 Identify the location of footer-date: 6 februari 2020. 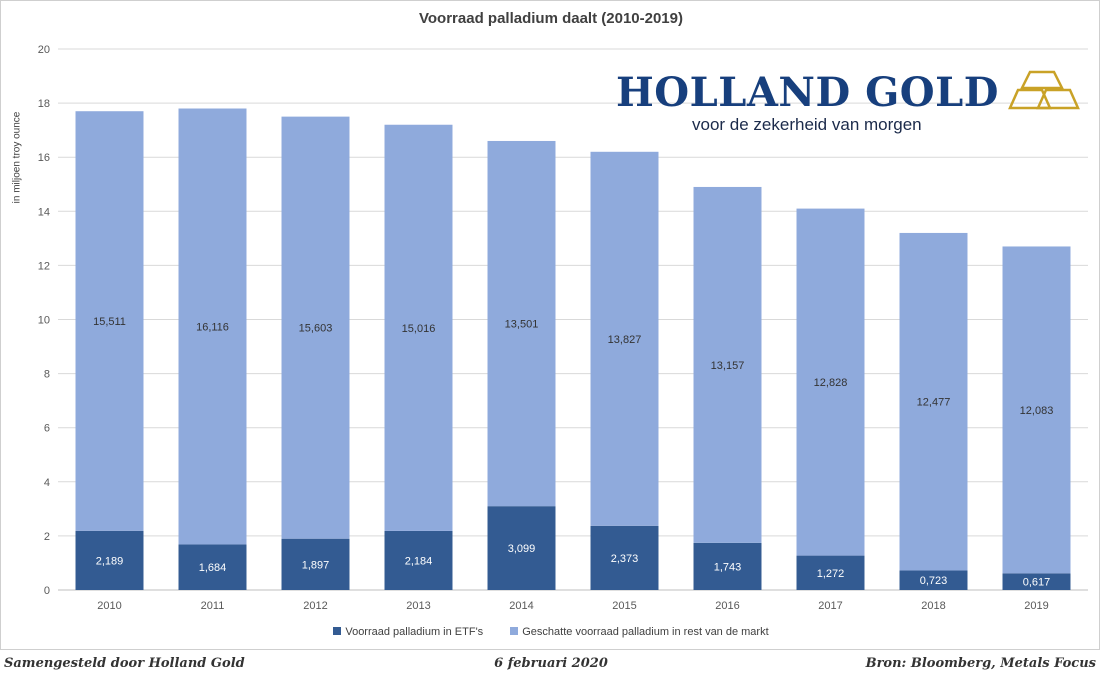
(551, 663).